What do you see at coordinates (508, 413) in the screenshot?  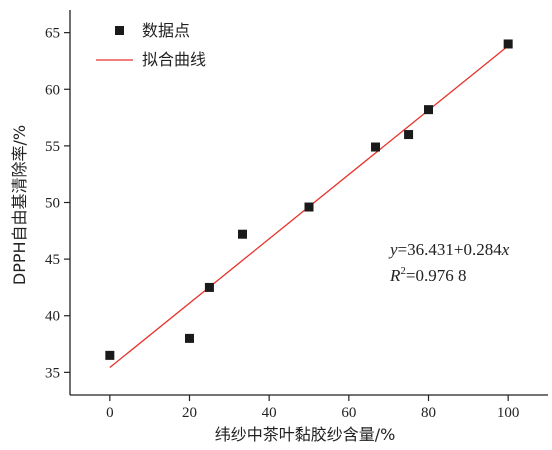 I see `x-tick-label: 100` at bounding box center [508, 413].